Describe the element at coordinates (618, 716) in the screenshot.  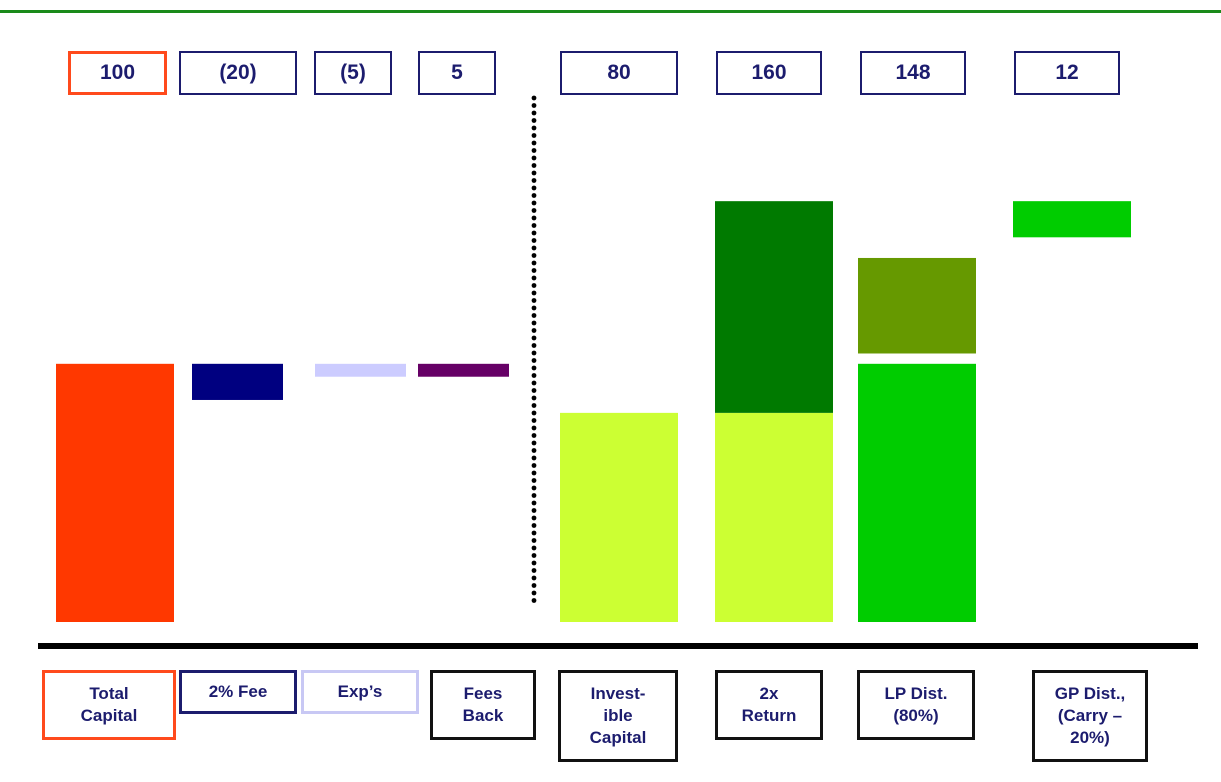
I see `category-label-investible-capital: Invest- ible Capital` at that location.